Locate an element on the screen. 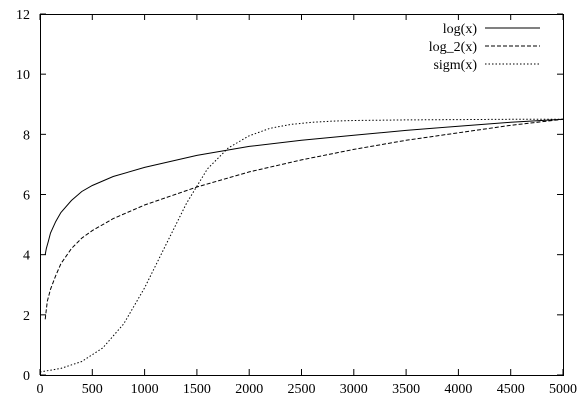 This screenshot has width=584, height=399. y-tick-label: 0 is located at coordinates (26, 376).